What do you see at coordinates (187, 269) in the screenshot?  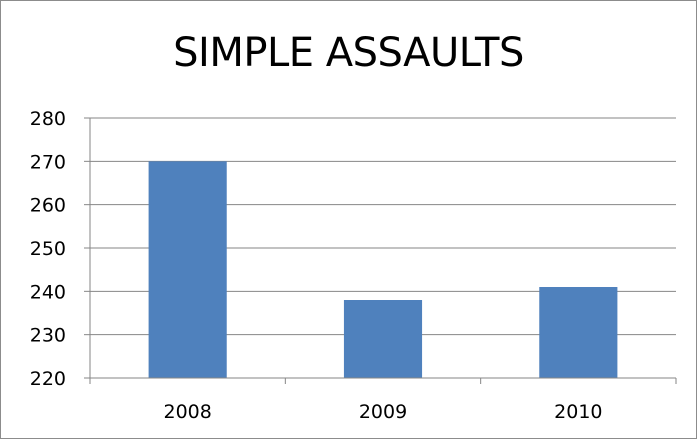 I see `bar-2008` at bounding box center [187, 269].